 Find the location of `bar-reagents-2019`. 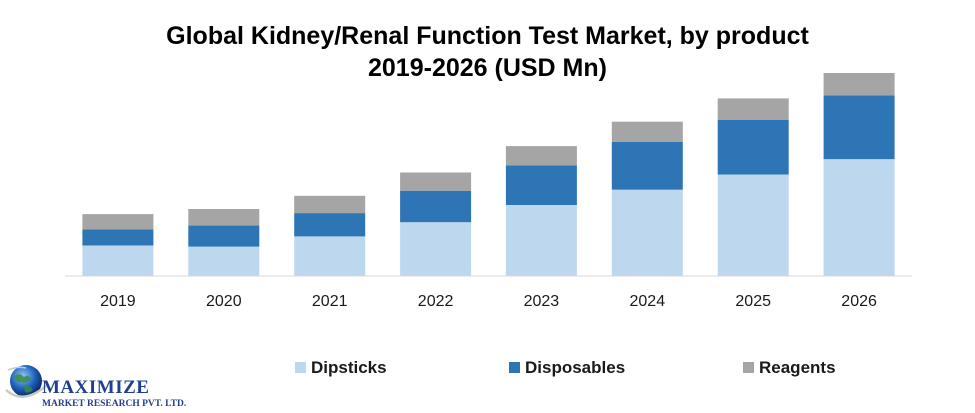

bar-reagents-2019 is located at coordinates (118, 222).